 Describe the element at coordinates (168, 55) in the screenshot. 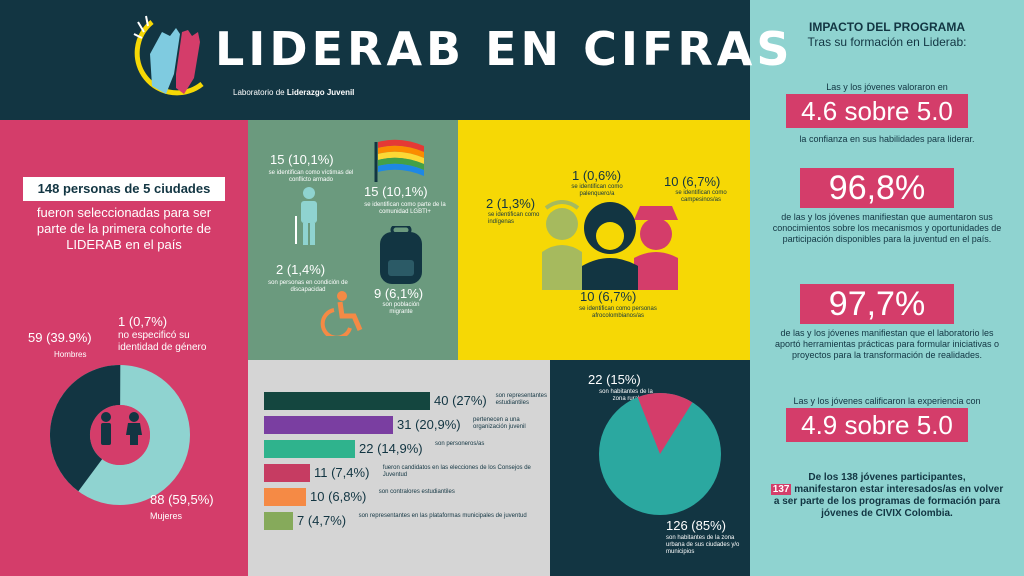

I see `high-five-hands-icon` at that location.